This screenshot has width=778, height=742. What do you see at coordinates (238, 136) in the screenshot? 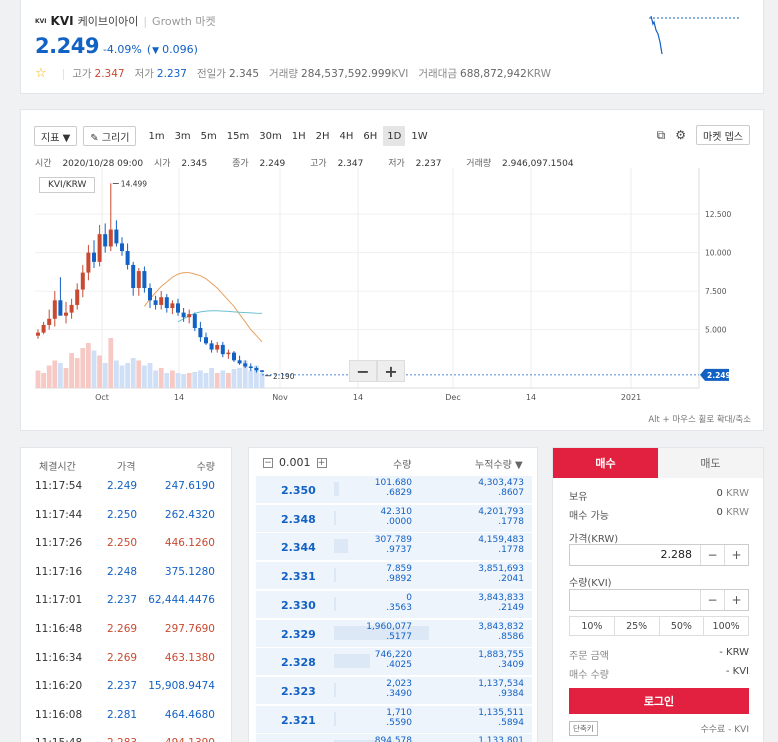
I see `interval-tab-15m: 15m` at bounding box center [238, 136].